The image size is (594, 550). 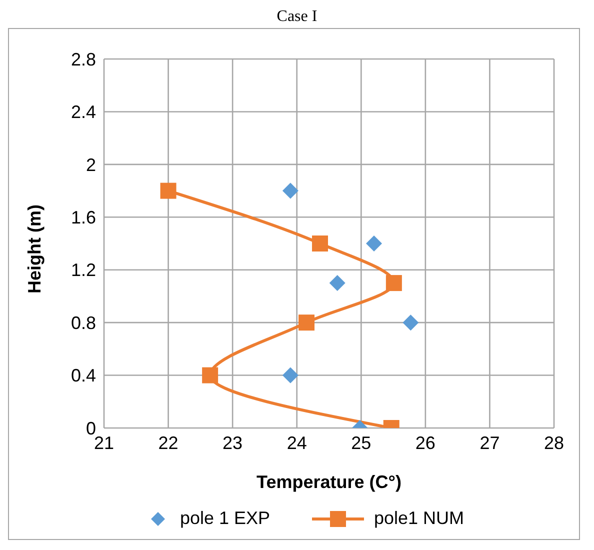 I want to click on x-tick-label: 24, so click(x=296, y=442).